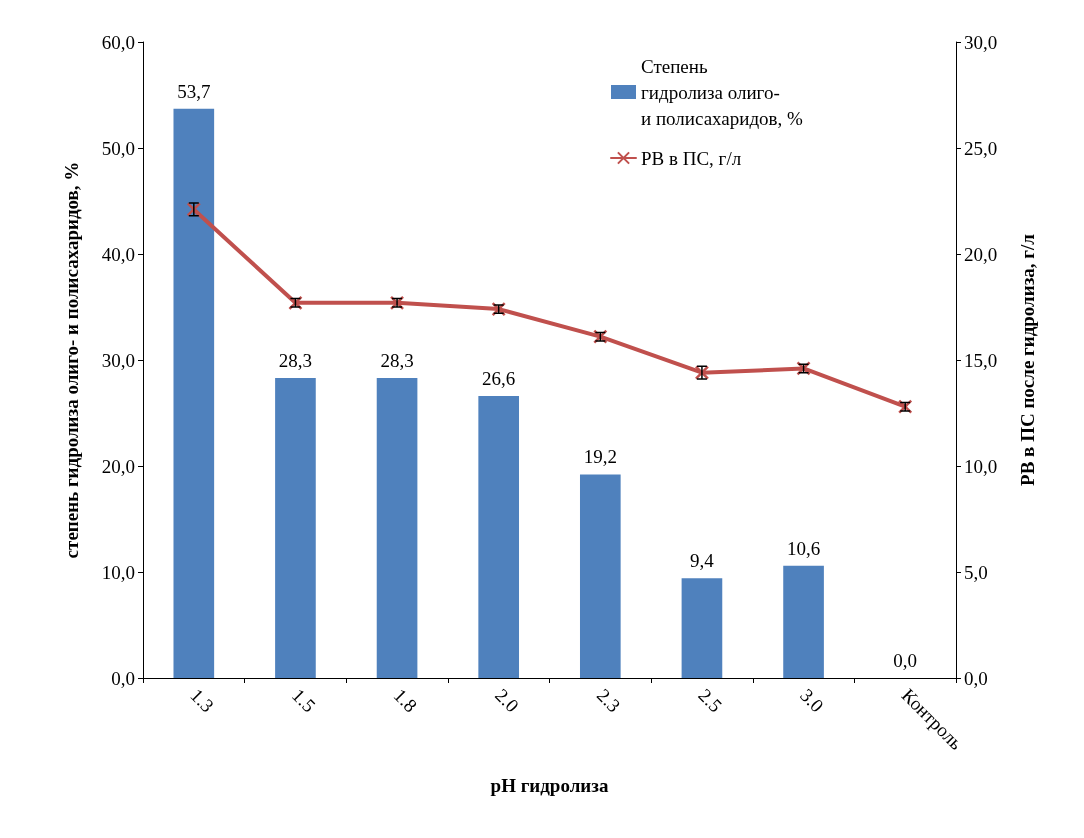 The image size is (1084, 838). Describe the element at coordinates (405, 700) in the screenshot. I see `x-tick-label: 1.8` at that location.